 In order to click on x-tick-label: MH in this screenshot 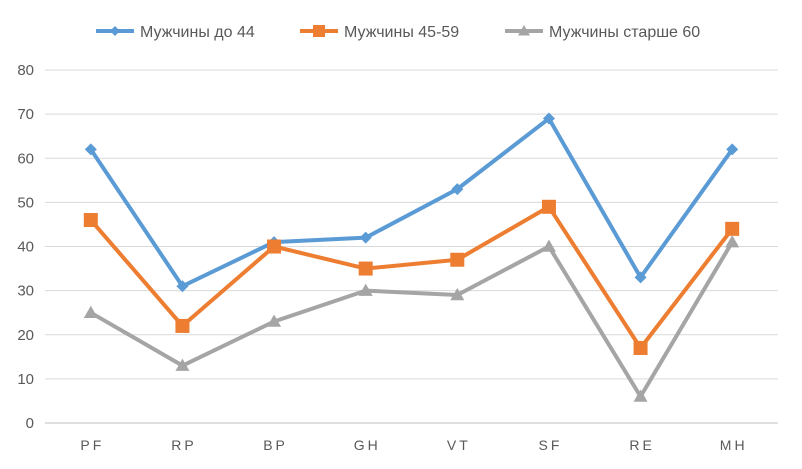, I will do `click(734, 445)`.